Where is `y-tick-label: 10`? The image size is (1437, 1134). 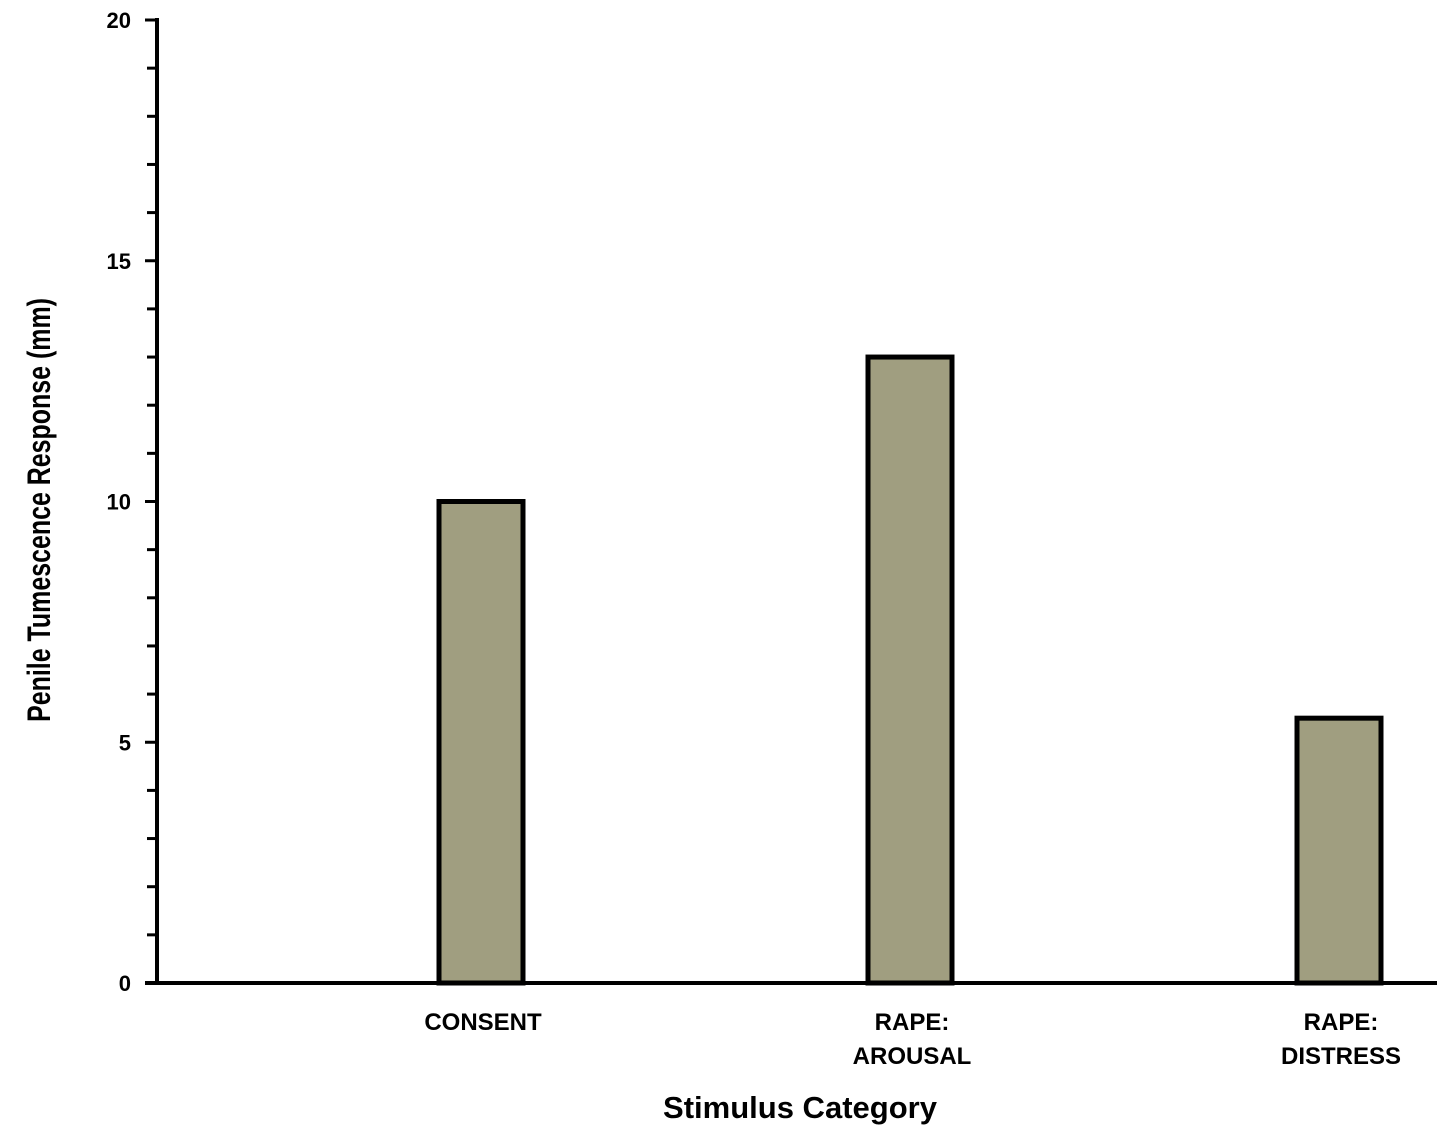
y-tick-label: 10 is located at coordinates (119, 502).